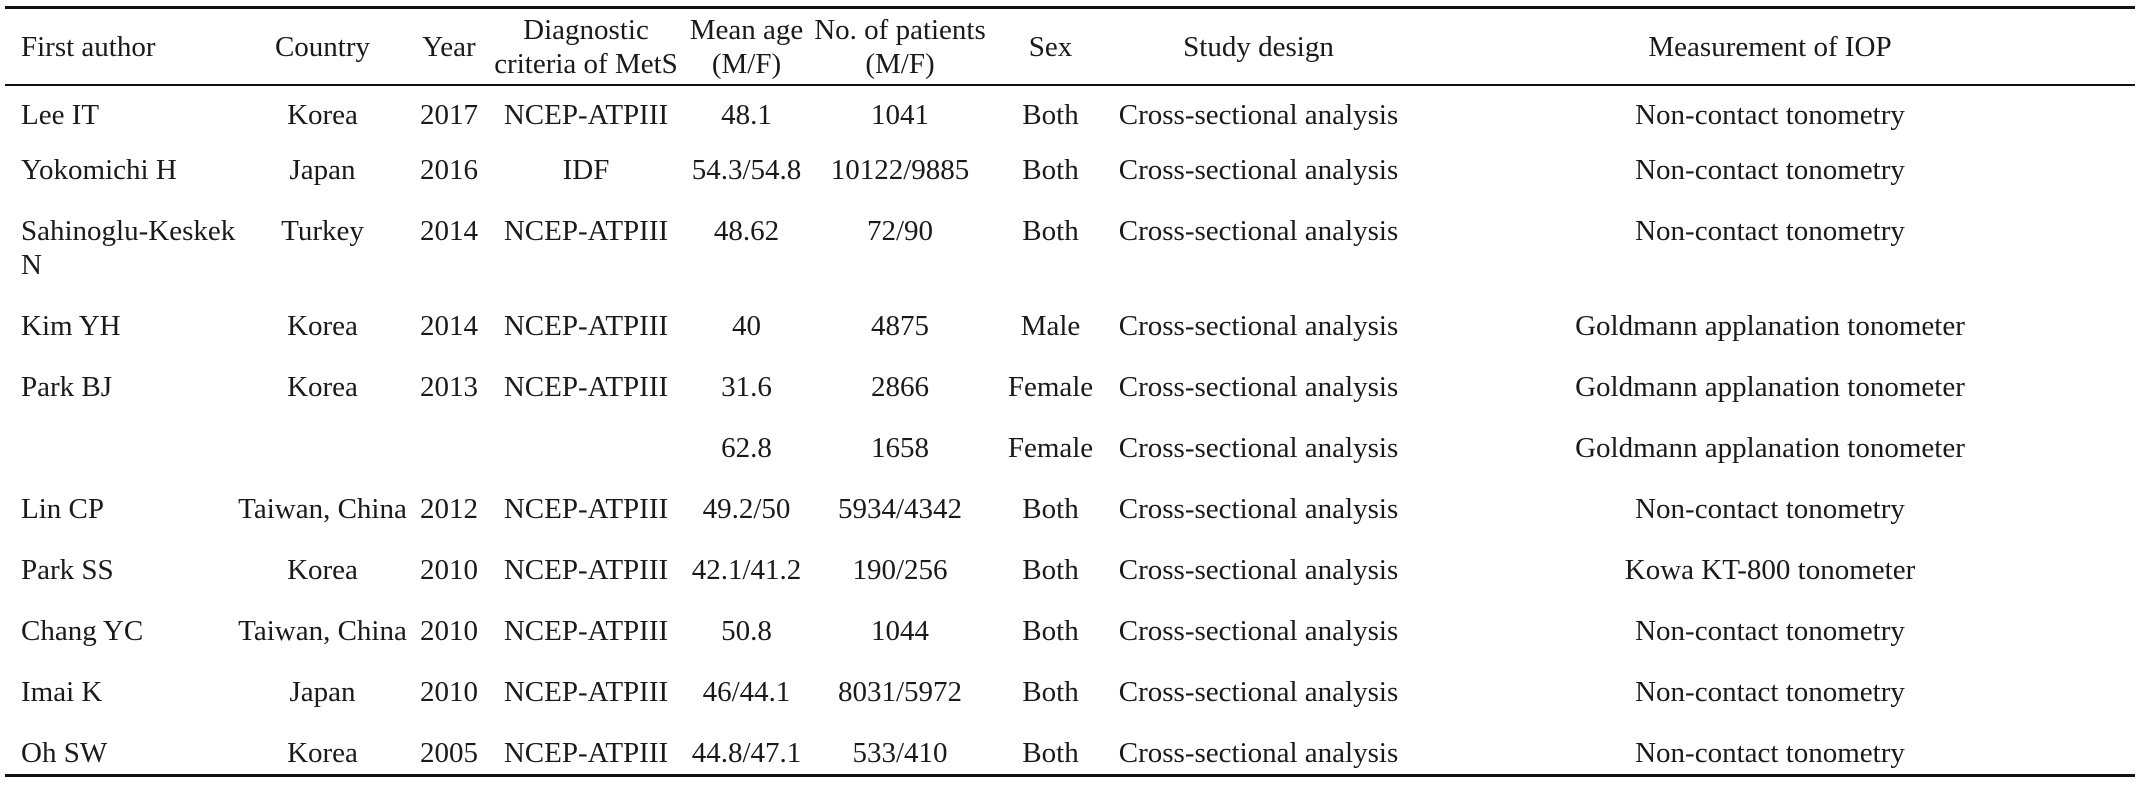 Image resolution: width=2141 pixels, height=788 pixels. Describe the element at coordinates (67, 570) in the screenshot. I see `cell-first-author: Park SS` at that location.